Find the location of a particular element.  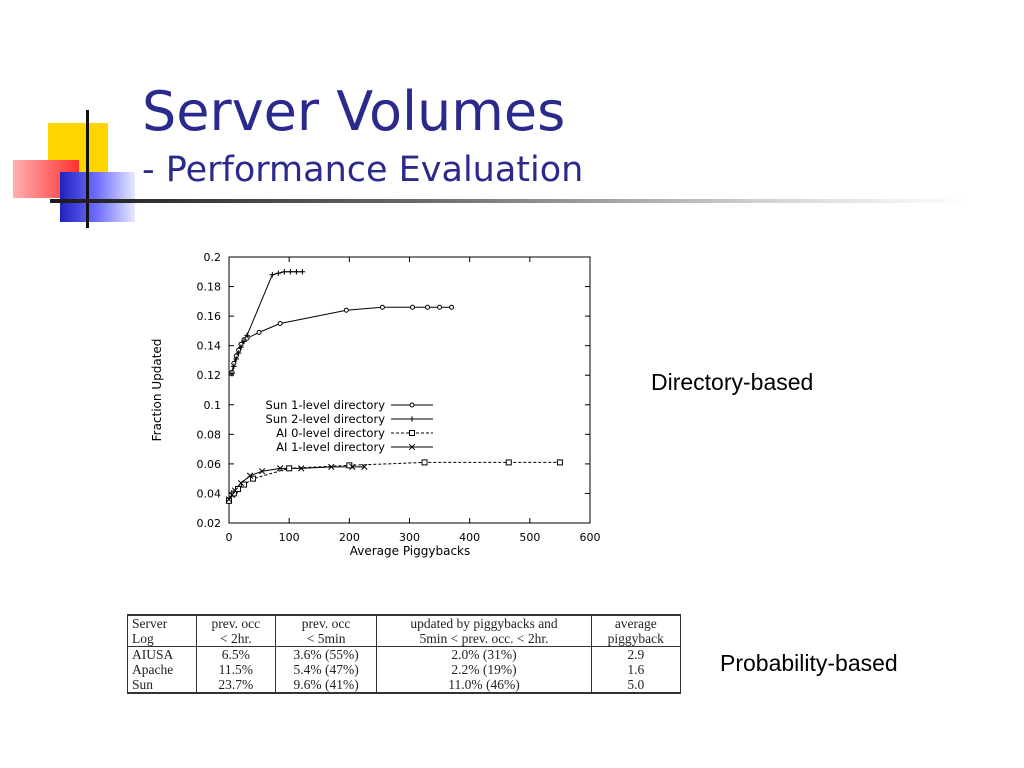

header-server: Server is located at coordinates (162, 622).